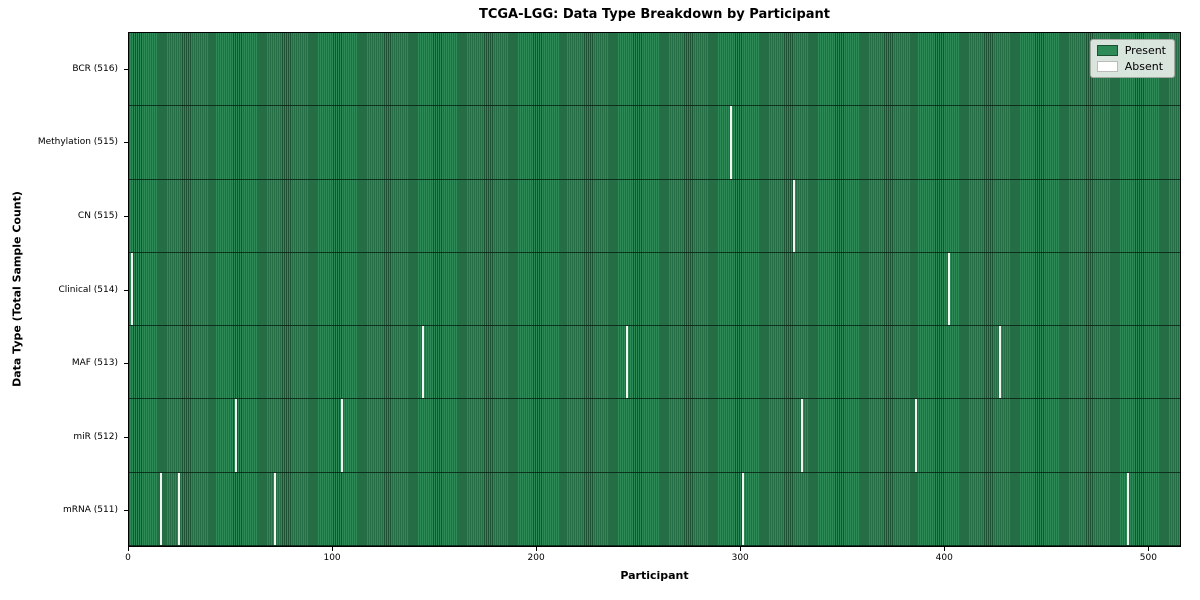 Image resolution: width=1200 pixels, height=600 pixels. What do you see at coordinates (94, 363) in the screenshot?
I see `y-tick-label: MAF (513)` at bounding box center [94, 363].